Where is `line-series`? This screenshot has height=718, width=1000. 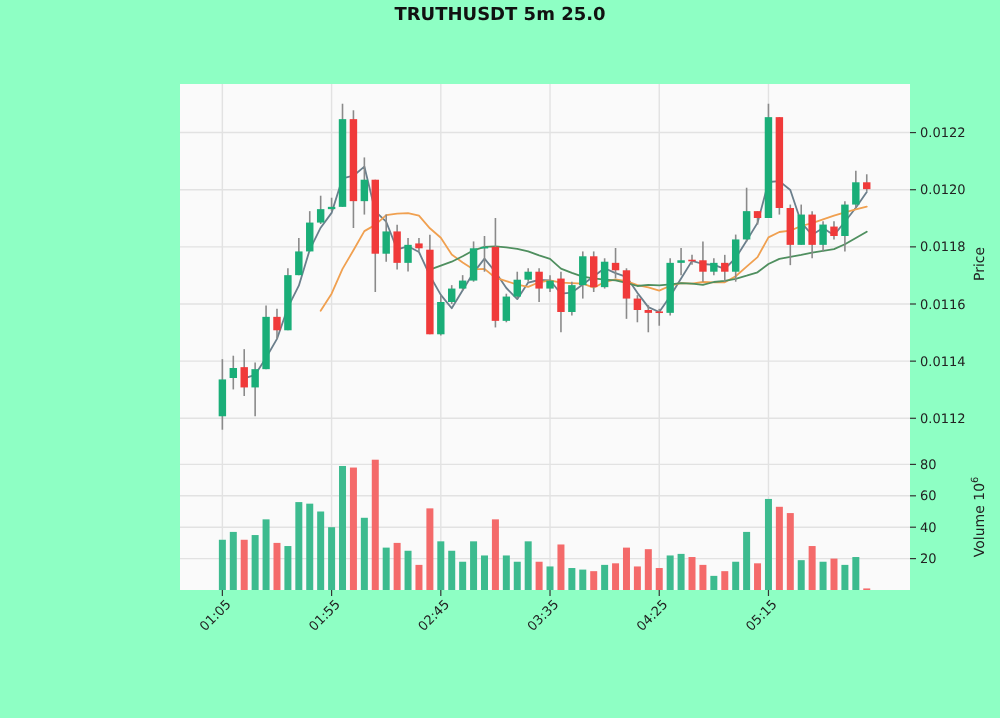
line-series is located at coordinates (593, 258).